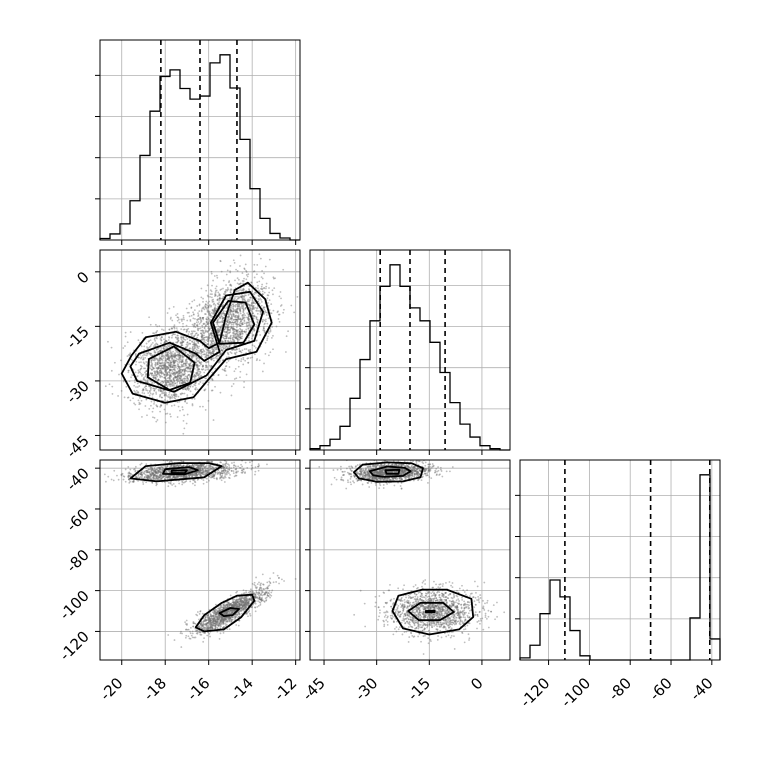  What do you see at coordinates (112, 689) in the screenshot?
I see `x-tick-label: -20` at bounding box center [112, 689].